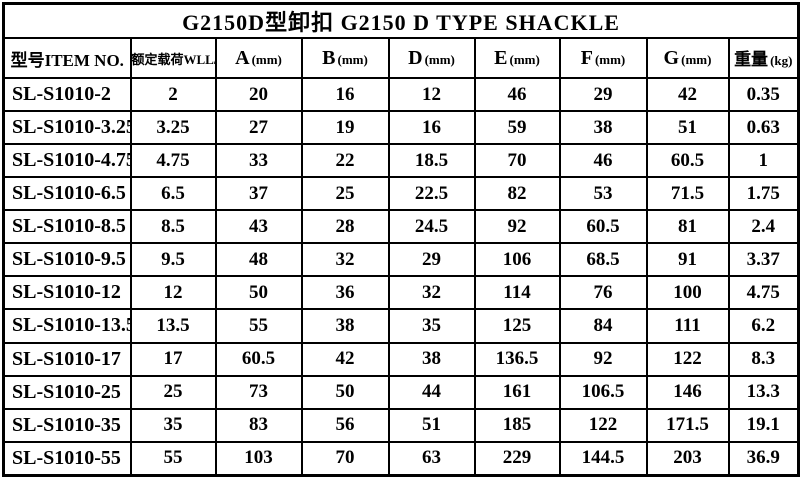 The width and height of the screenshot is (800, 479). Describe the element at coordinates (687, 94) in the screenshot. I see `value-cell-g: 42` at that location.